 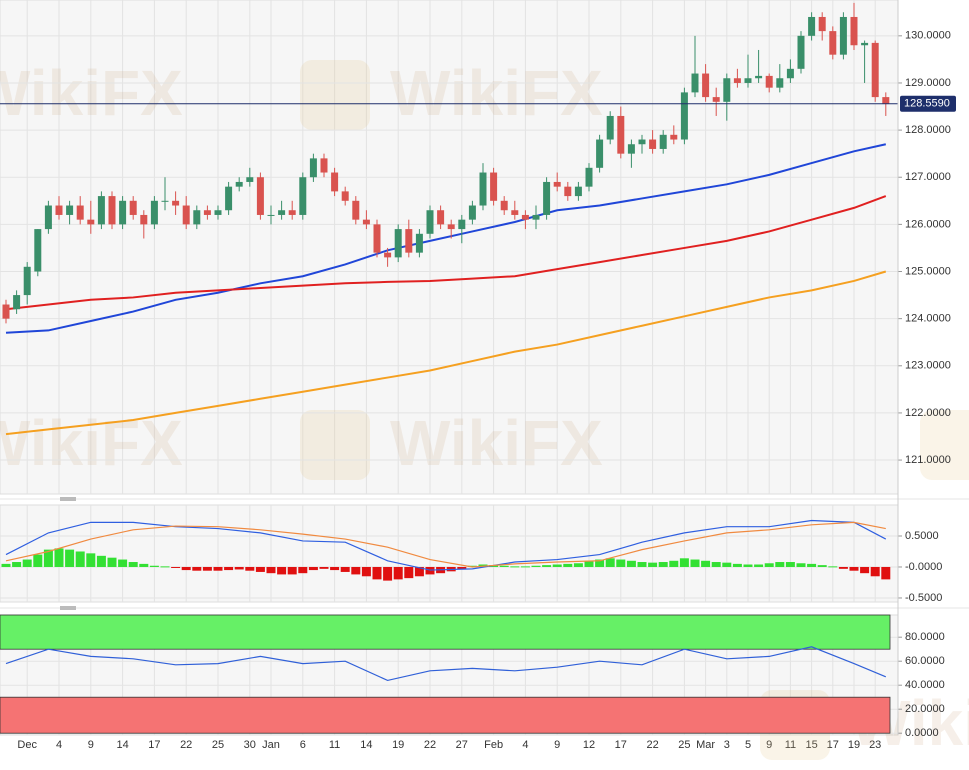 What do you see at coordinates (589, 745) in the screenshot?
I see `x-tick-label: 12` at bounding box center [589, 745].